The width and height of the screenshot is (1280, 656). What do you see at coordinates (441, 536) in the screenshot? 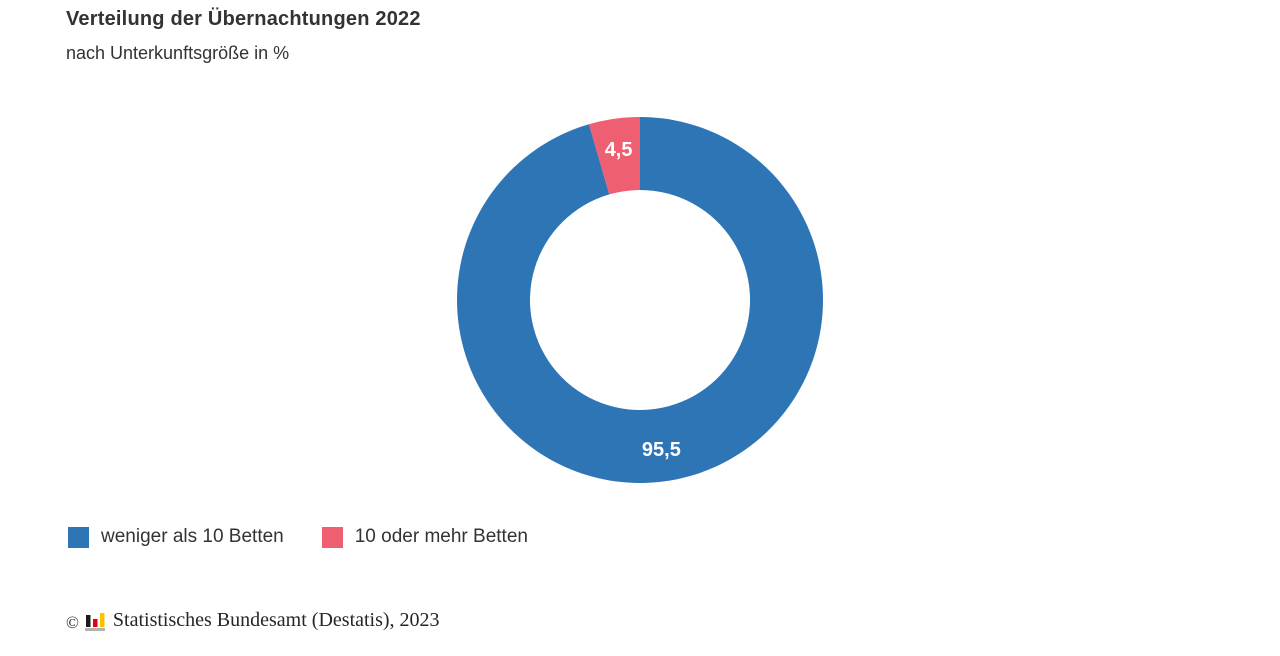
I see `legend-label: 10 oder mehr Betten` at bounding box center [441, 536].